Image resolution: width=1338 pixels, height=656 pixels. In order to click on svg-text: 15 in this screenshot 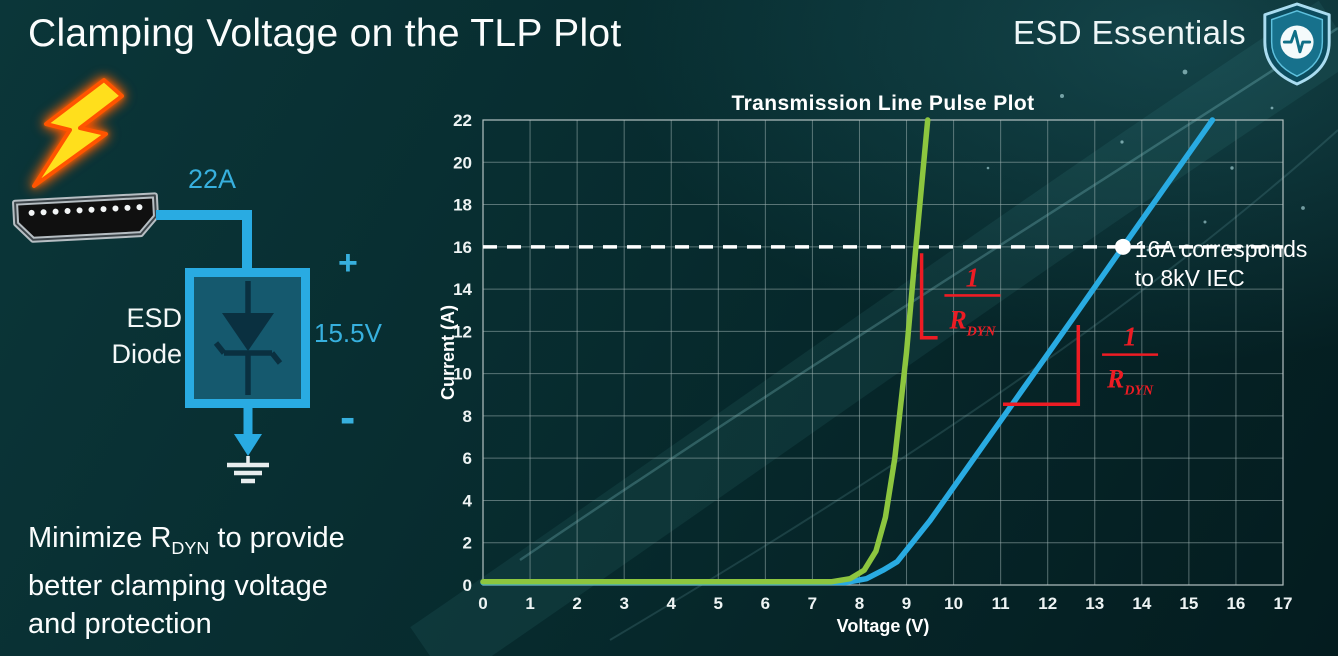, I will do `click(1188, 603)`.